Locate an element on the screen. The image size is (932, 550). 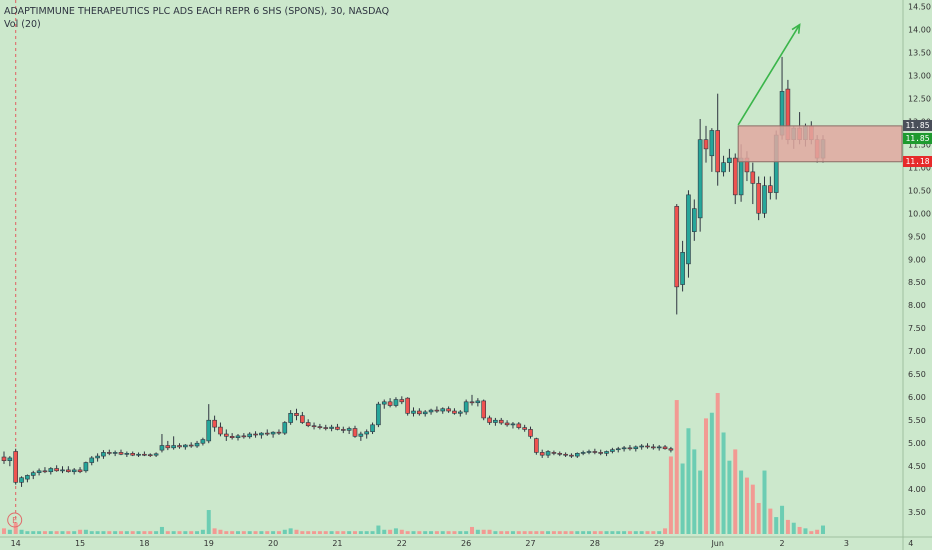
time-axis: 14 15 18 19 20 21 22 26 27 28 29 Jun 2 3 4 E is located at coordinates (466, 530).